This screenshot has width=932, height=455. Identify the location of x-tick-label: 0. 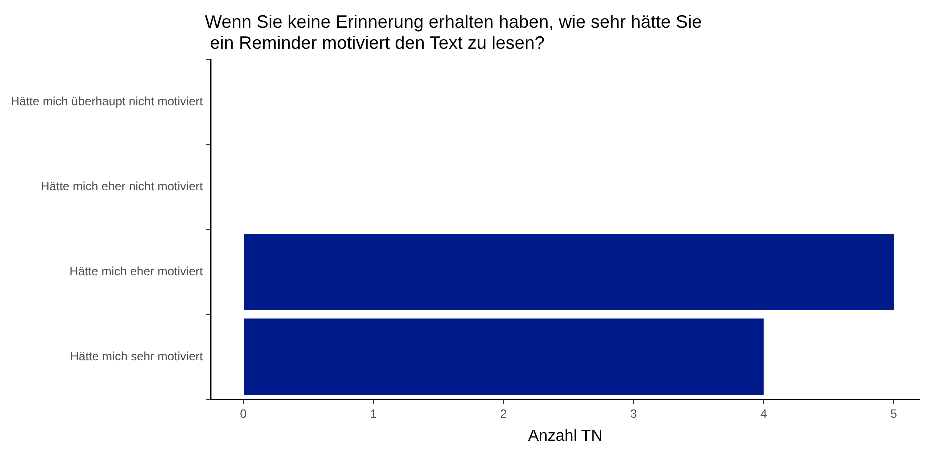
(244, 413).